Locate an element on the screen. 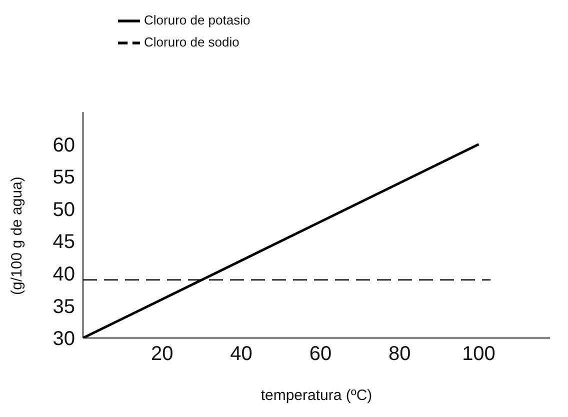 Image resolution: width=568 pixels, height=417 pixels. y-axis-title: (g/100 g de agua) is located at coordinates (17, 235).